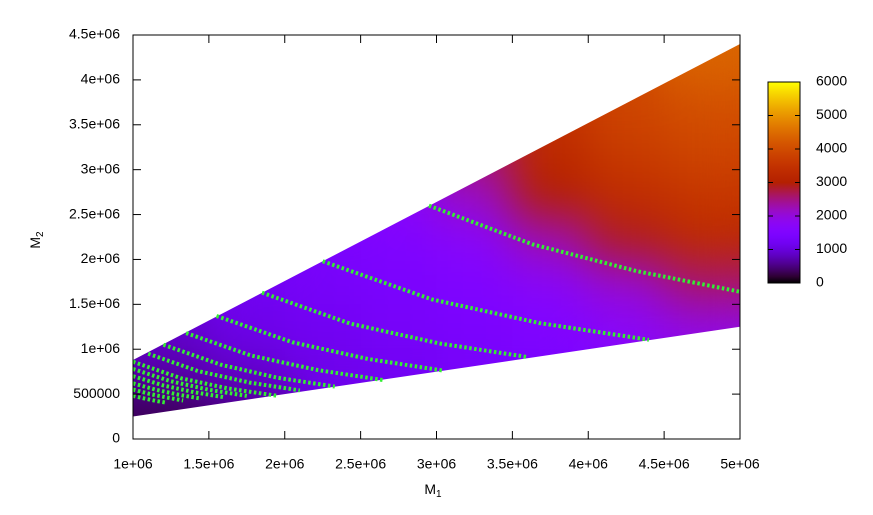  I want to click on x-tick-label: 2e+06, so click(285, 464).